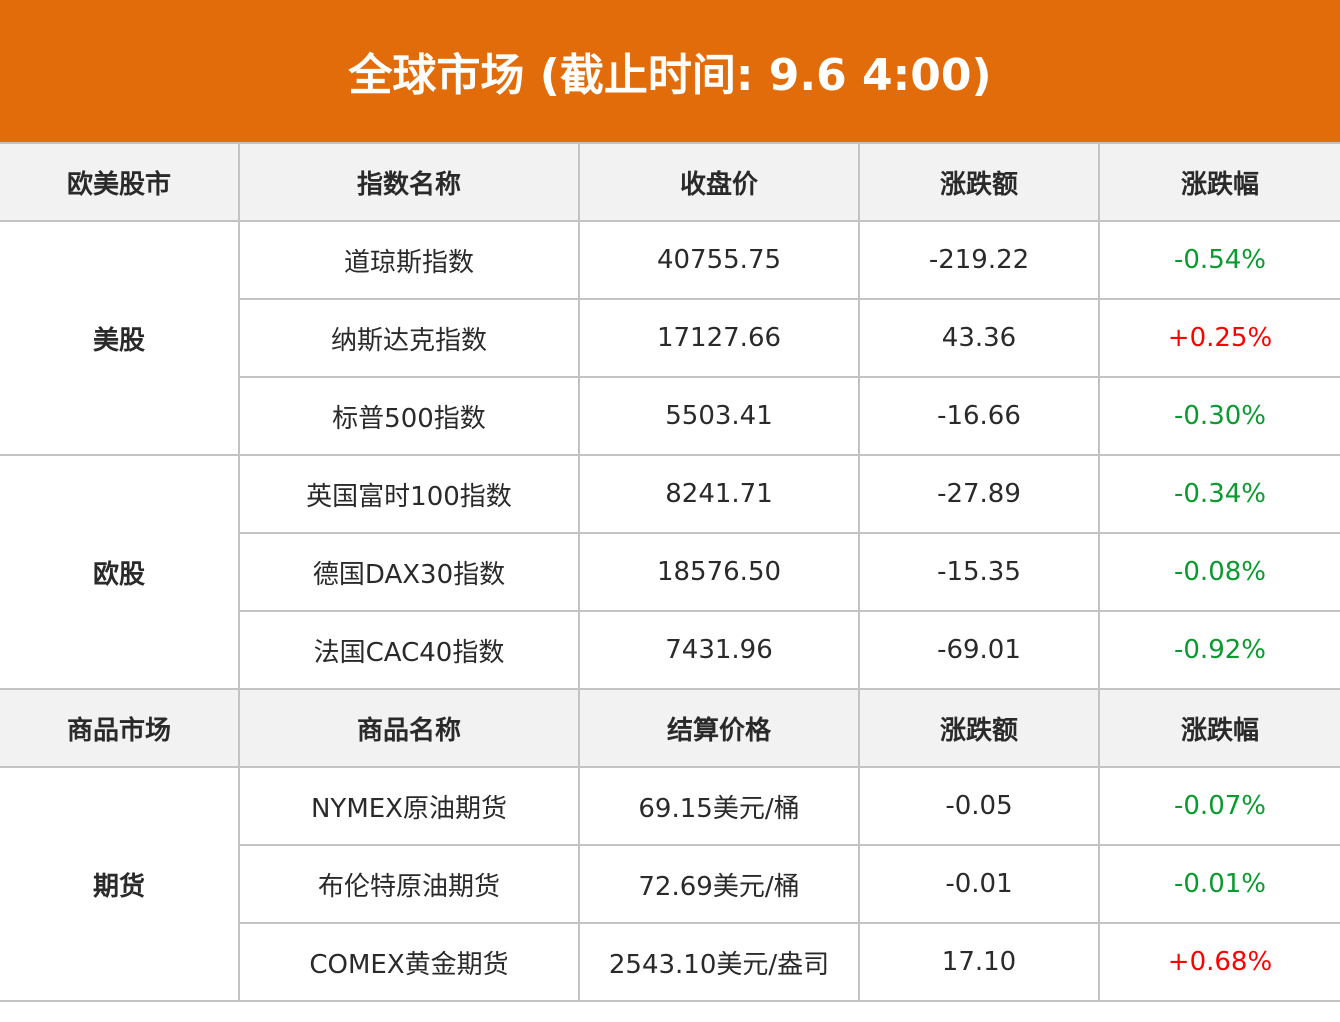 The height and width of the screenshot is (1022, 1340). What do you see at coordinates (409, 728) in the screenshot?
I see `column-header-name: 商品名称` at bounding box center [409, 728].